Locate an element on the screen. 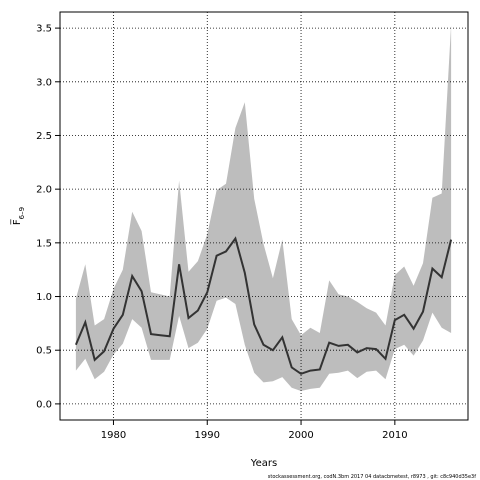  y-tick-label: 3.5 is located at coordinates (44, 29).